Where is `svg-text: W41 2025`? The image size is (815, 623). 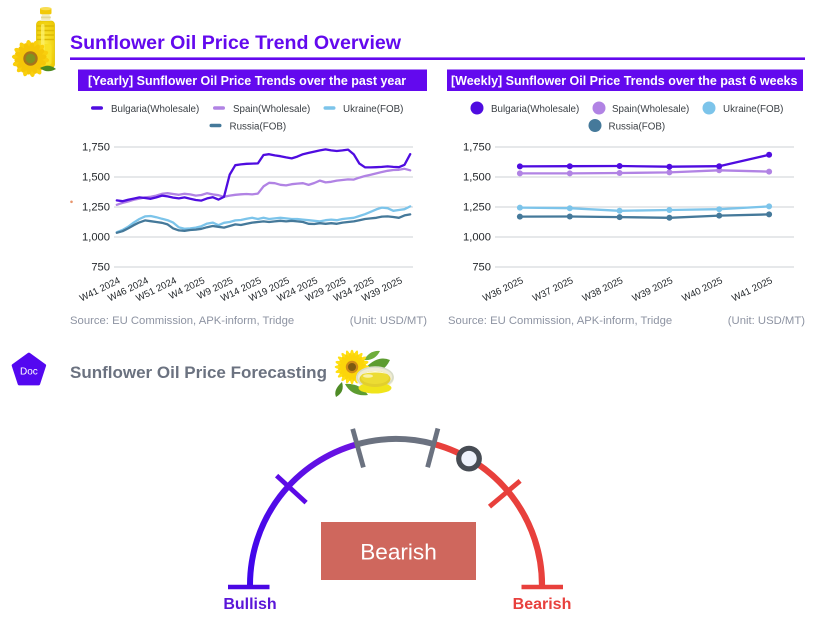
svg-text: W41 2025 is located at coordinates (752, 289).